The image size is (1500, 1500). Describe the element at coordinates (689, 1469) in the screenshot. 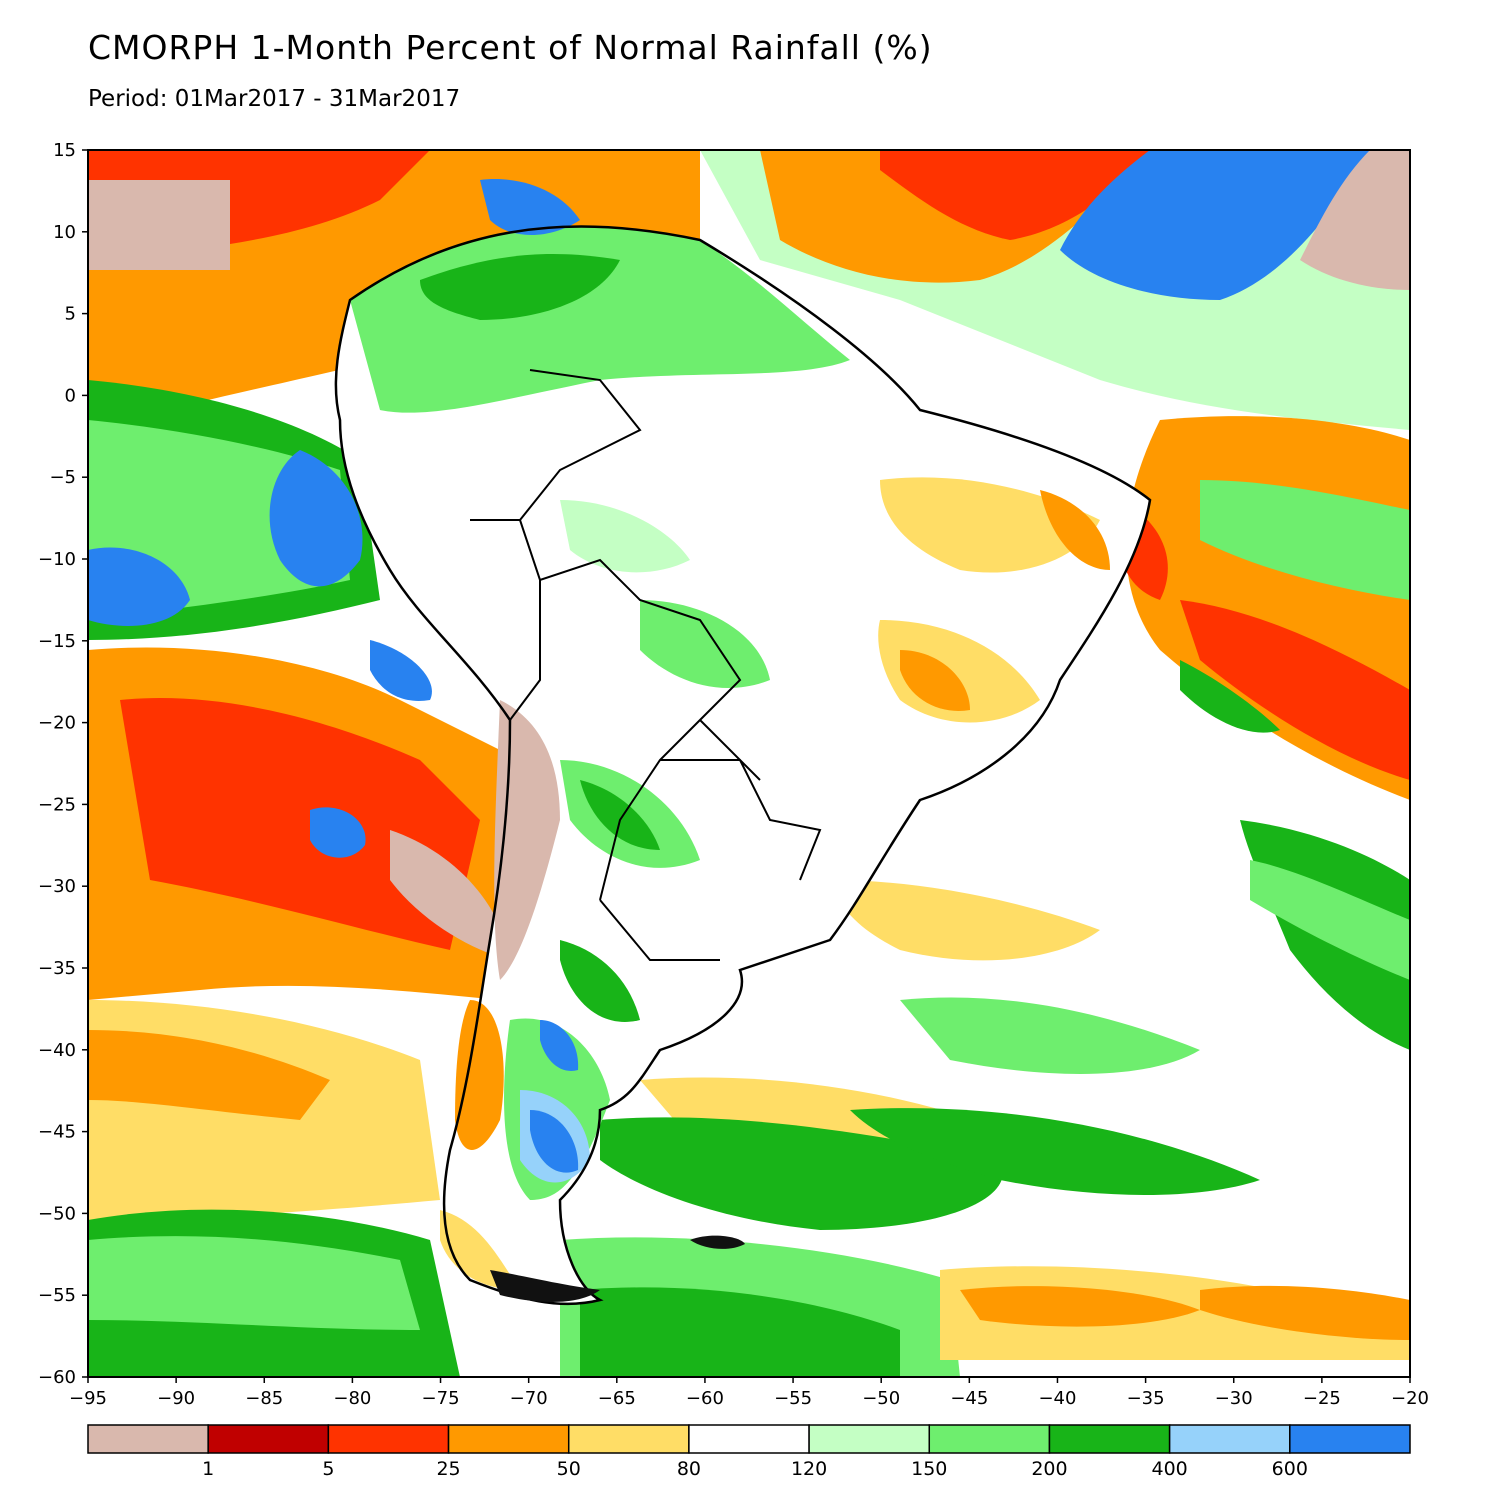

I see `colorbar-label: 80` at that location.